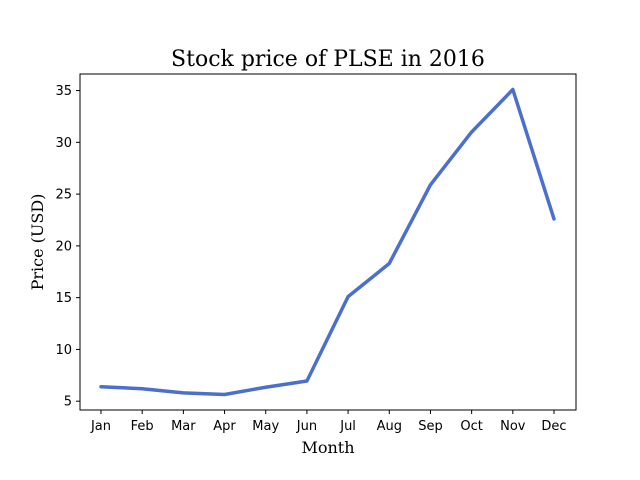 The height and width of the screenshot is (480, 640). I want to click on chart-title: Stock price of PLSE in 2016, so click(328, 59).